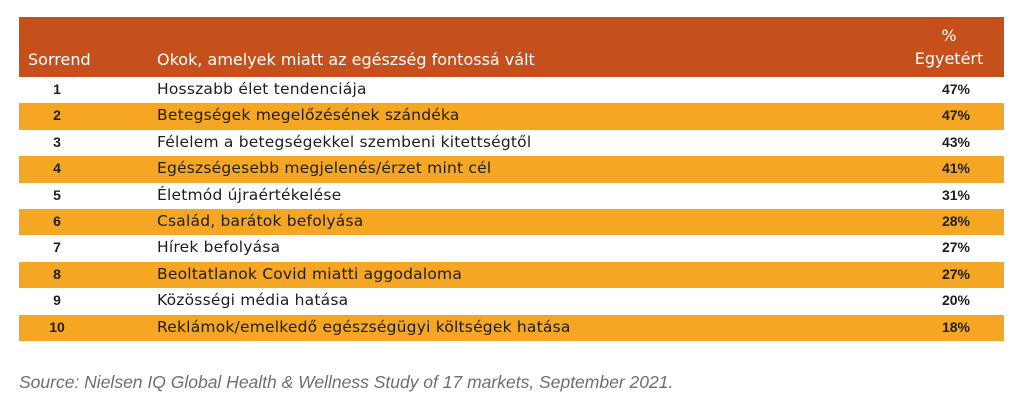  I want to click on row-rank: 10, so click(57, 326).